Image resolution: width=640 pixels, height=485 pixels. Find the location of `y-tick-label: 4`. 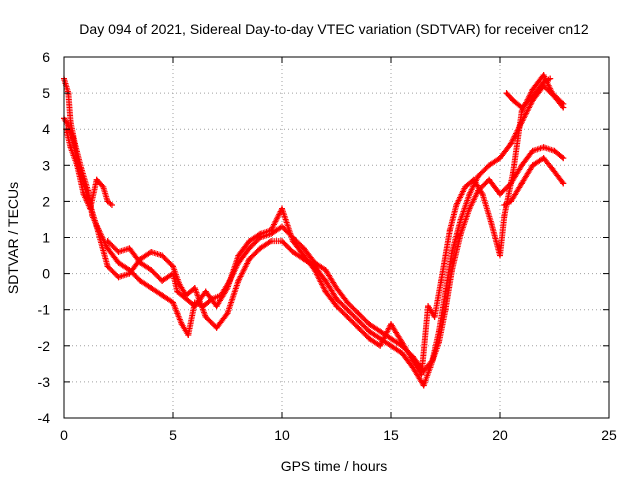

y-tick-label: 4 is located at coordinates (46, 129).